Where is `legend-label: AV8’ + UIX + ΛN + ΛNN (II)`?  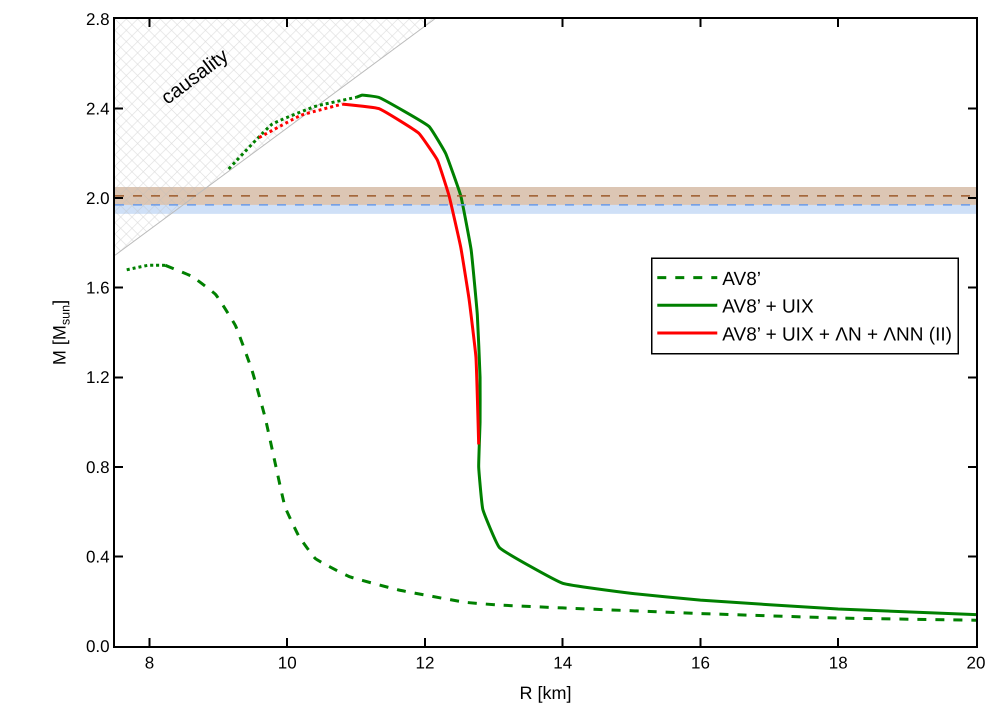
legend-label: AV8’ + UIX + ΛN + ΛNN (II) is located at coordinates (837, 335).